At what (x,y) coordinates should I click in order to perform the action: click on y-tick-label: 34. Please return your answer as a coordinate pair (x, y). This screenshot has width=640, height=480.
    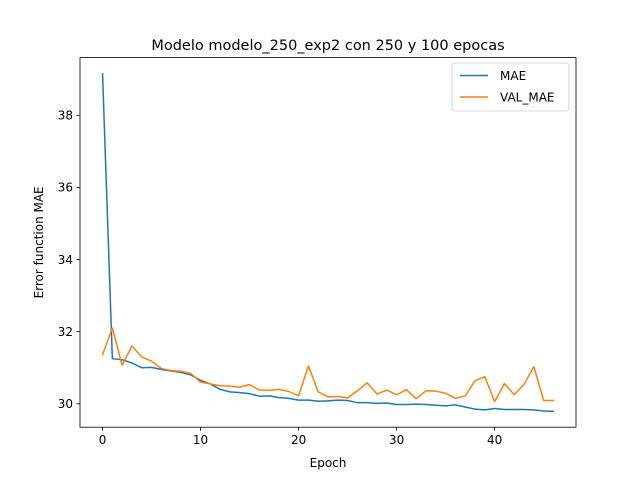
    Looking at the image, I should click on (65, 260).